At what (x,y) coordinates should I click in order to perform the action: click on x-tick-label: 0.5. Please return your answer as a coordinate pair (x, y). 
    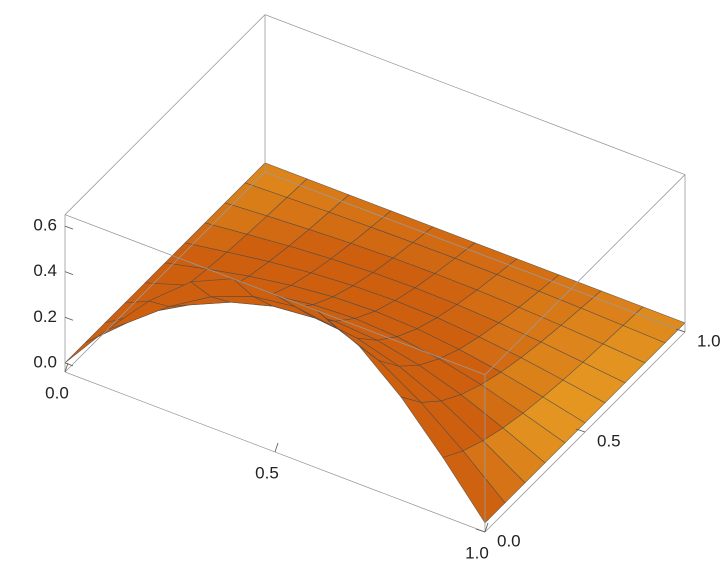
    Looking at the image, I should click on (267, 472).